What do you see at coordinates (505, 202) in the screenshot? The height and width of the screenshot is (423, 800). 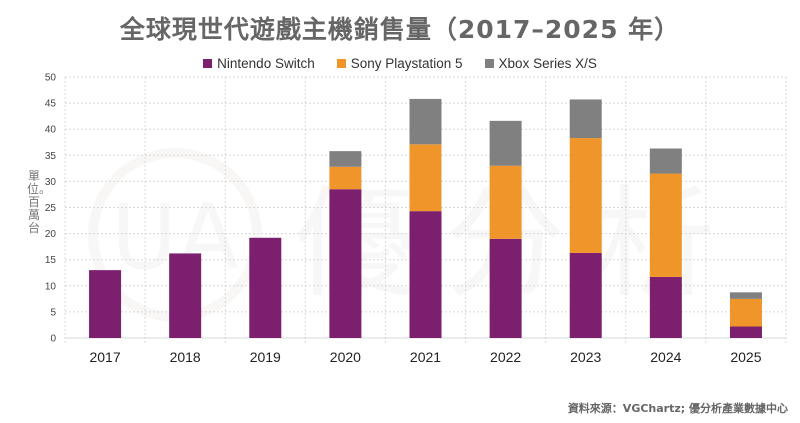 I see `bar-sony-playstation-5-2022` at bounding box center [505, 202].